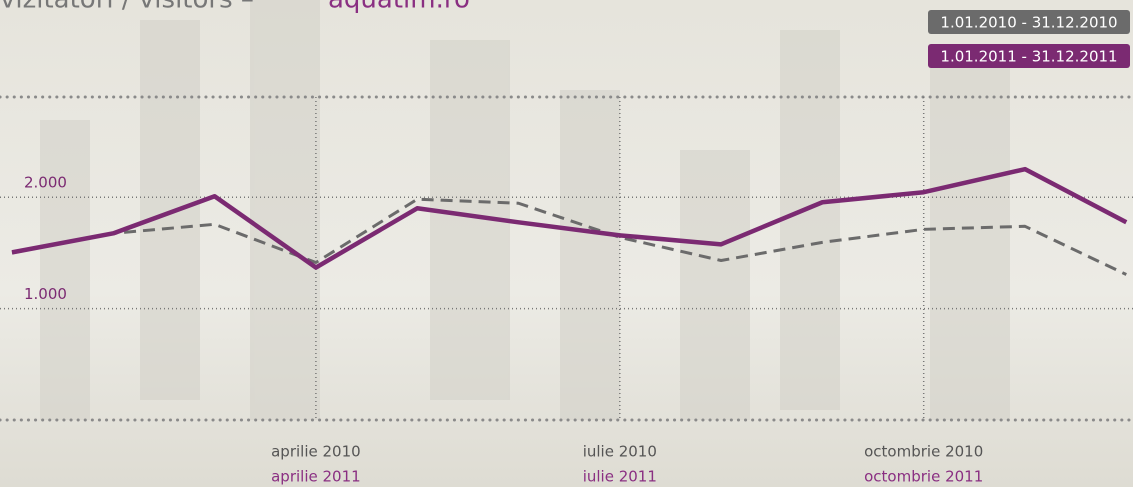  I want to click on x-tick-label: aprilie 2010, so click(316, 452).